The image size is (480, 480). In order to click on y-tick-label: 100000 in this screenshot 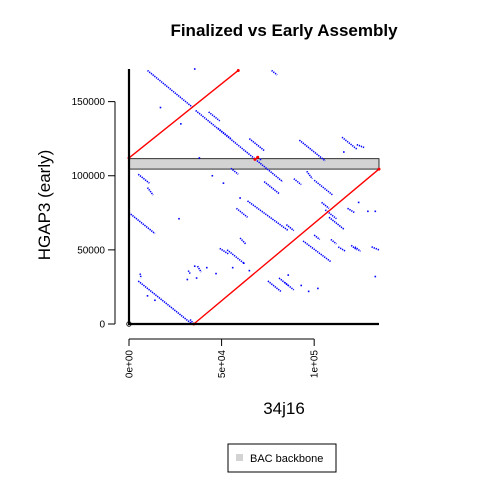, I will do `click(89, 176)`.